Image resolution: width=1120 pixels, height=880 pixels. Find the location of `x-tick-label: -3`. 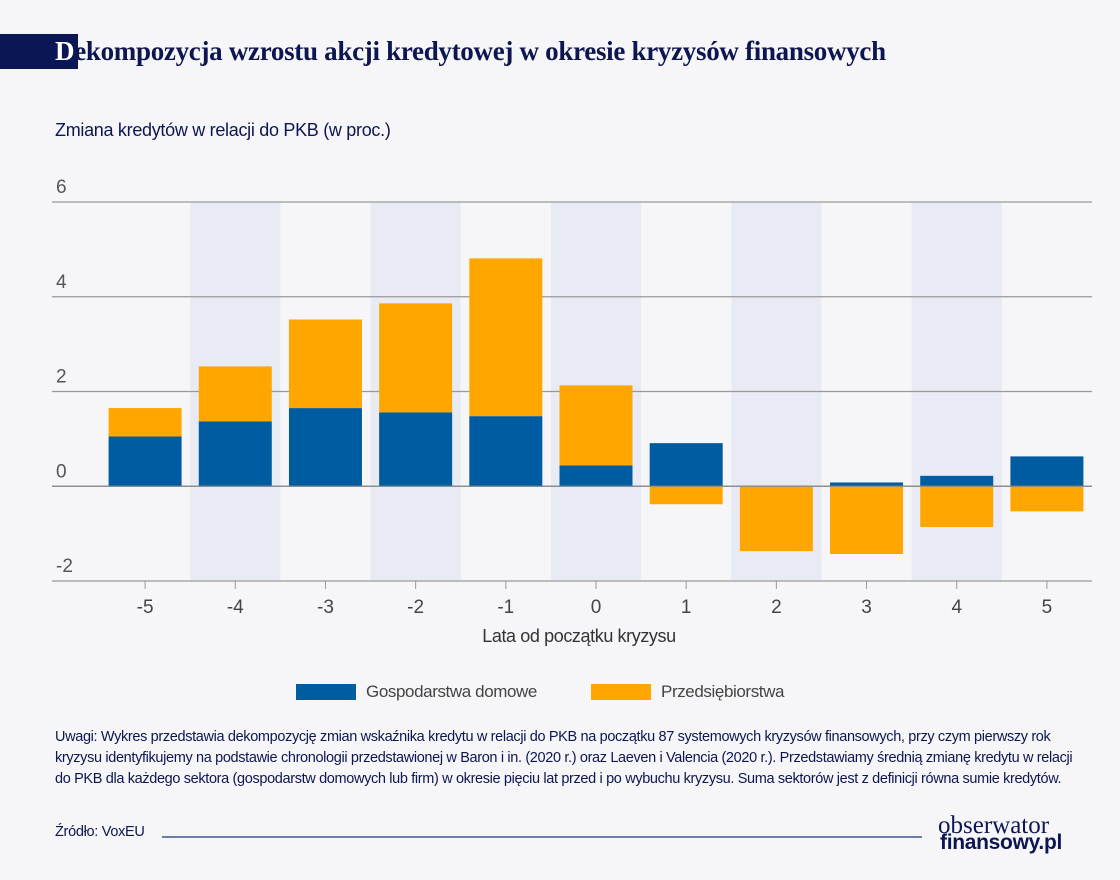

x-tick-label: -3 is located at coordinates (325, 607).